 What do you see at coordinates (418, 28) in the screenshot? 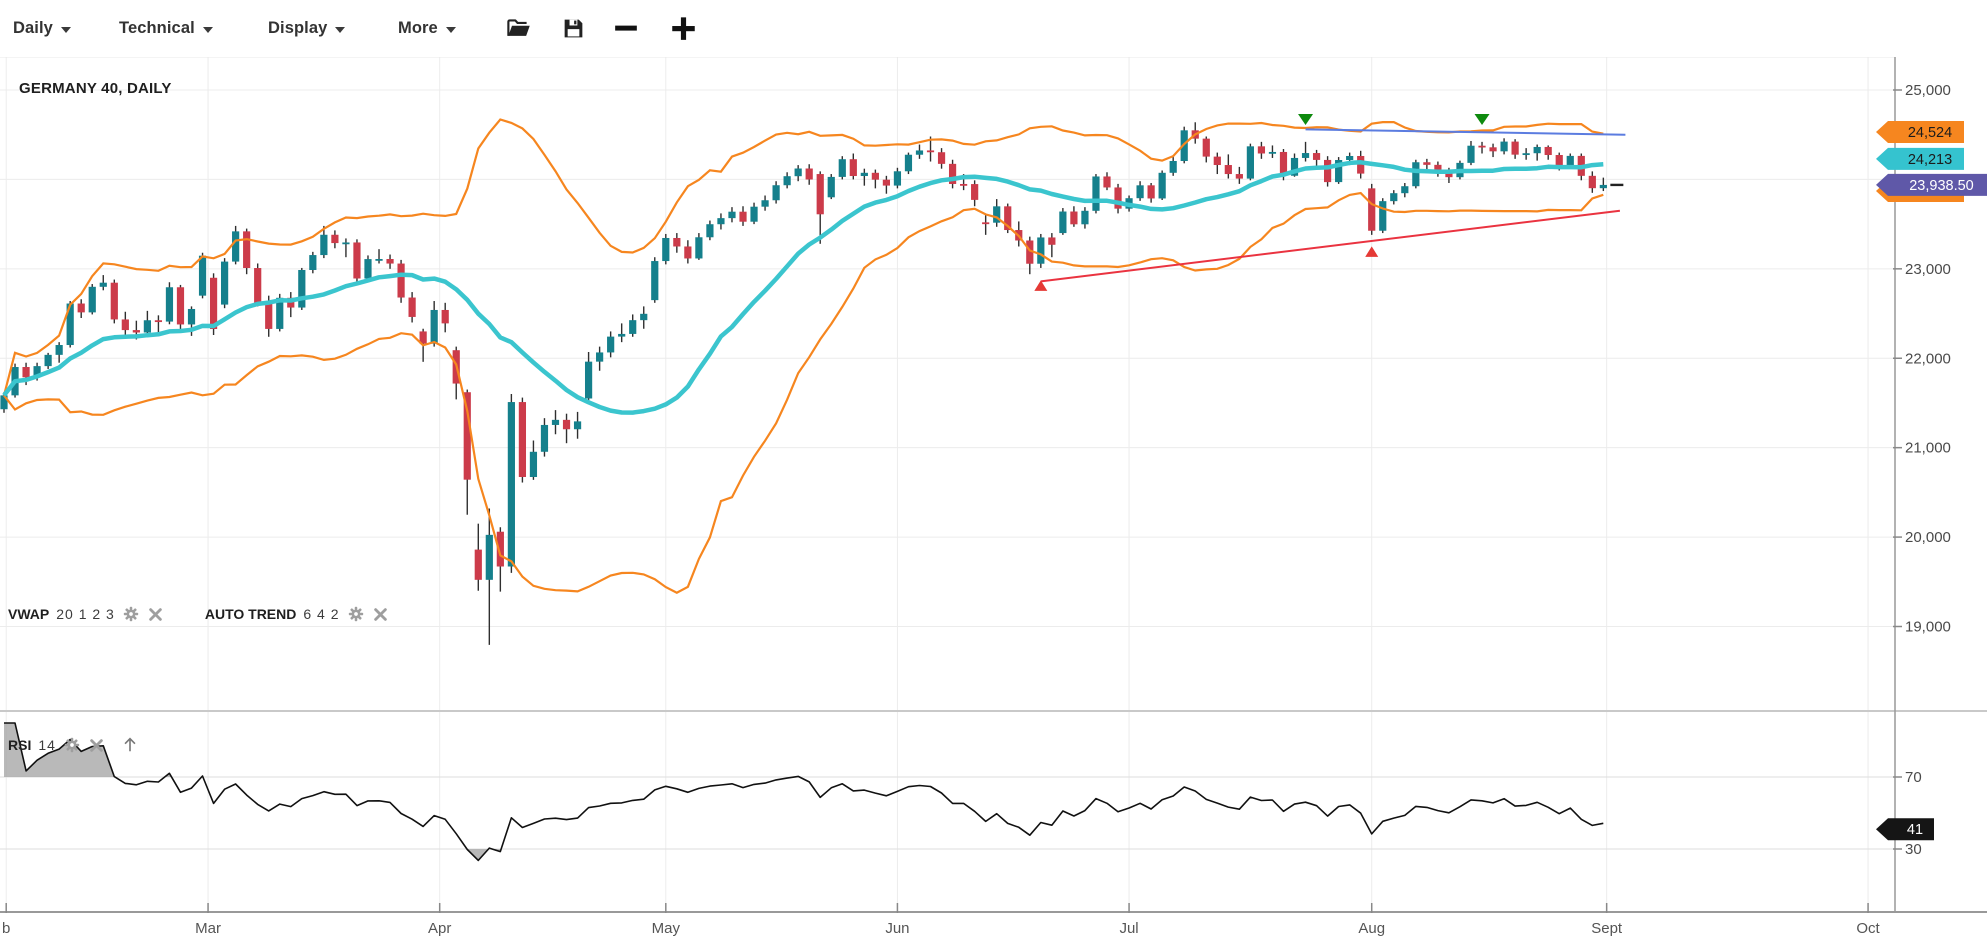
I see `menu-more-label: More` at bounding box center [418, 28].